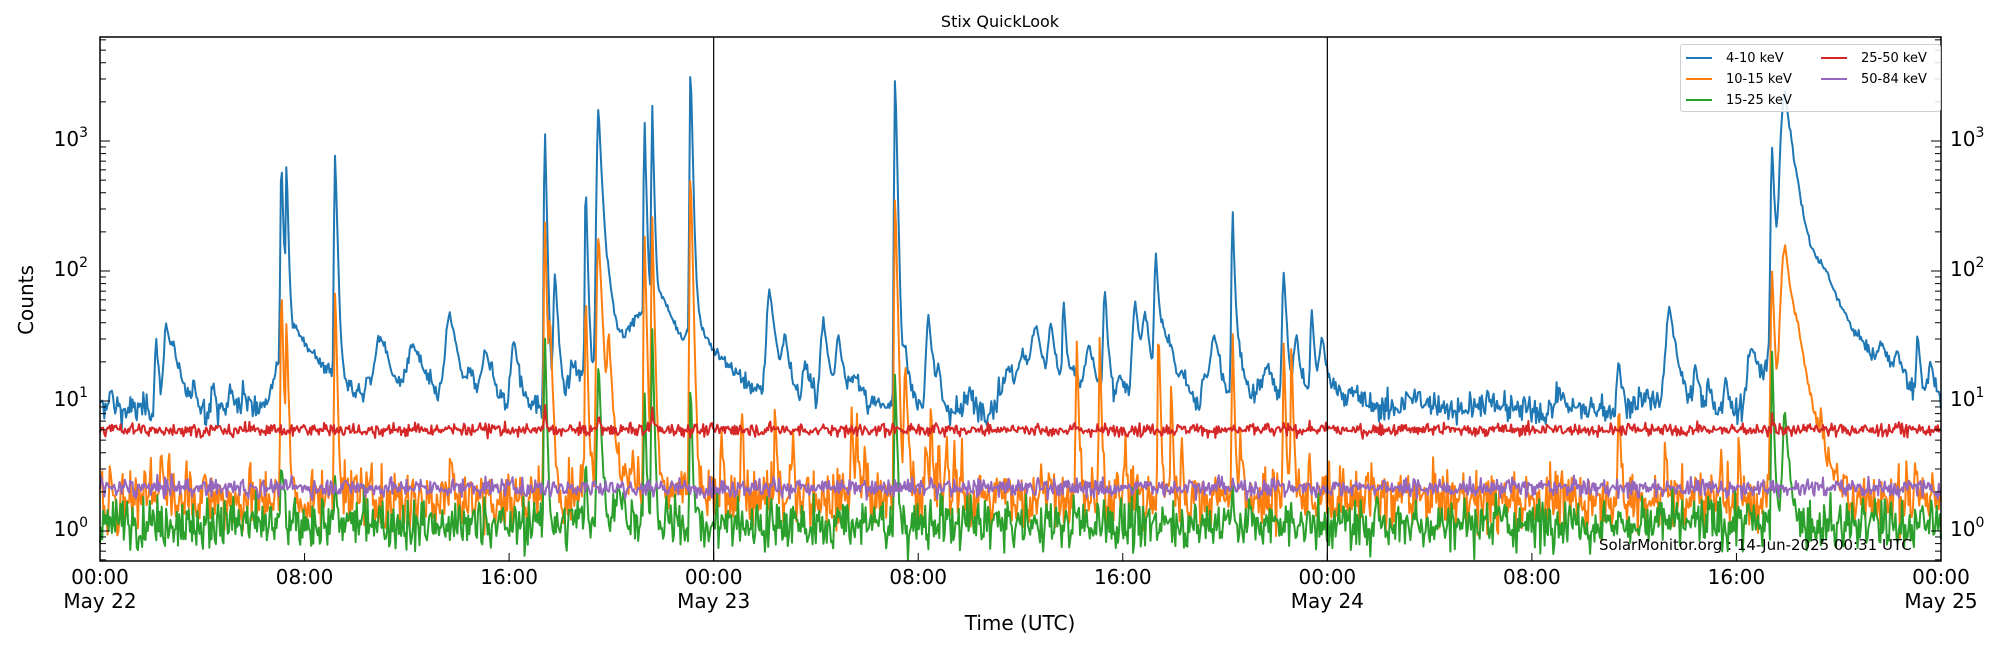 This screenshot has height=650, width=2000. I want to click on x-tick-label: 00:00 May 23, so click(713, 589).